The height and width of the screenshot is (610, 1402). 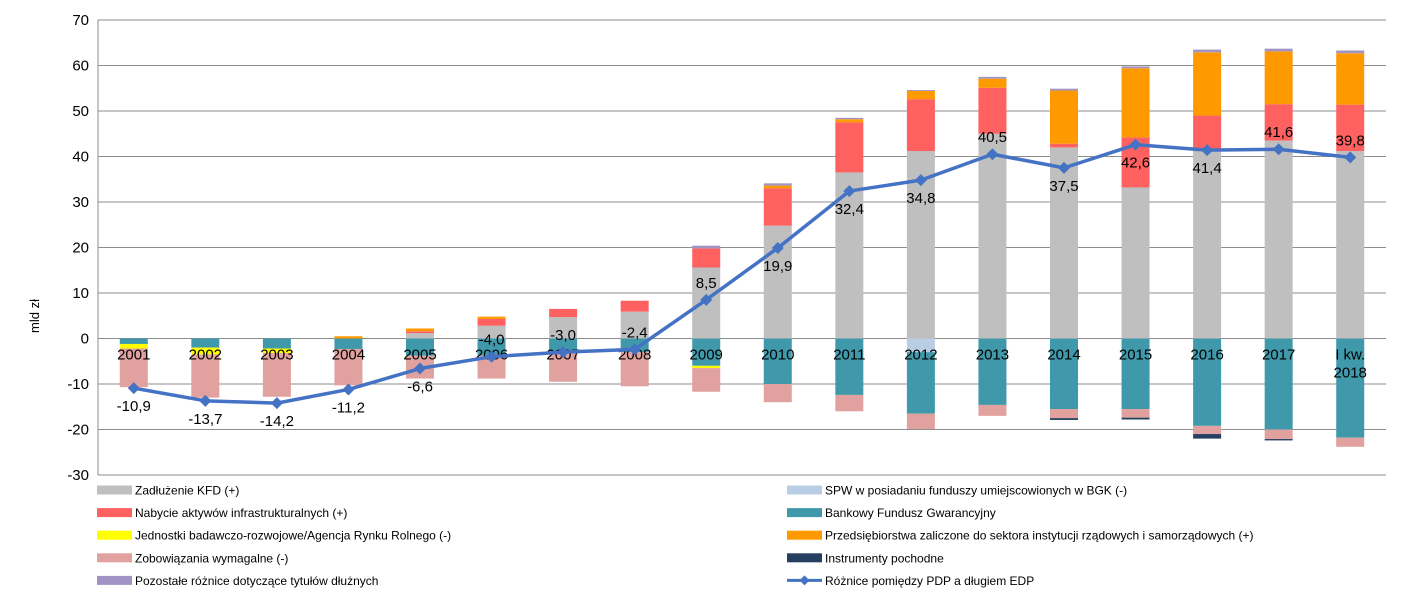 What do you see at coordinates (1063, 186) in the screenshot?
I see `line-data-label: 37,5` at bounding box center [1063, 186].